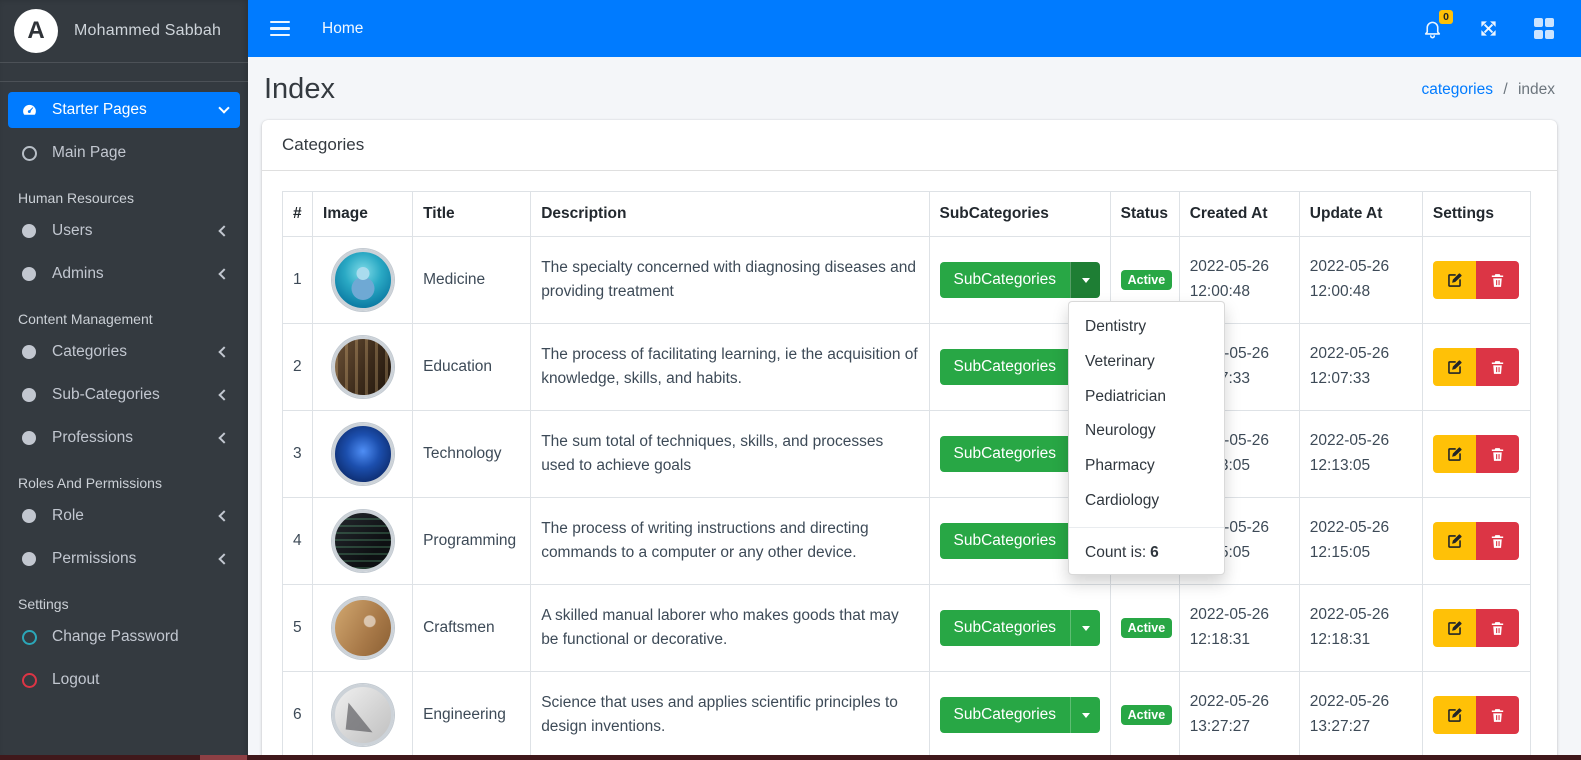  Describe the element at coordinates (29, 110) in the screenshot. I see `speedometer-icon` at that location.